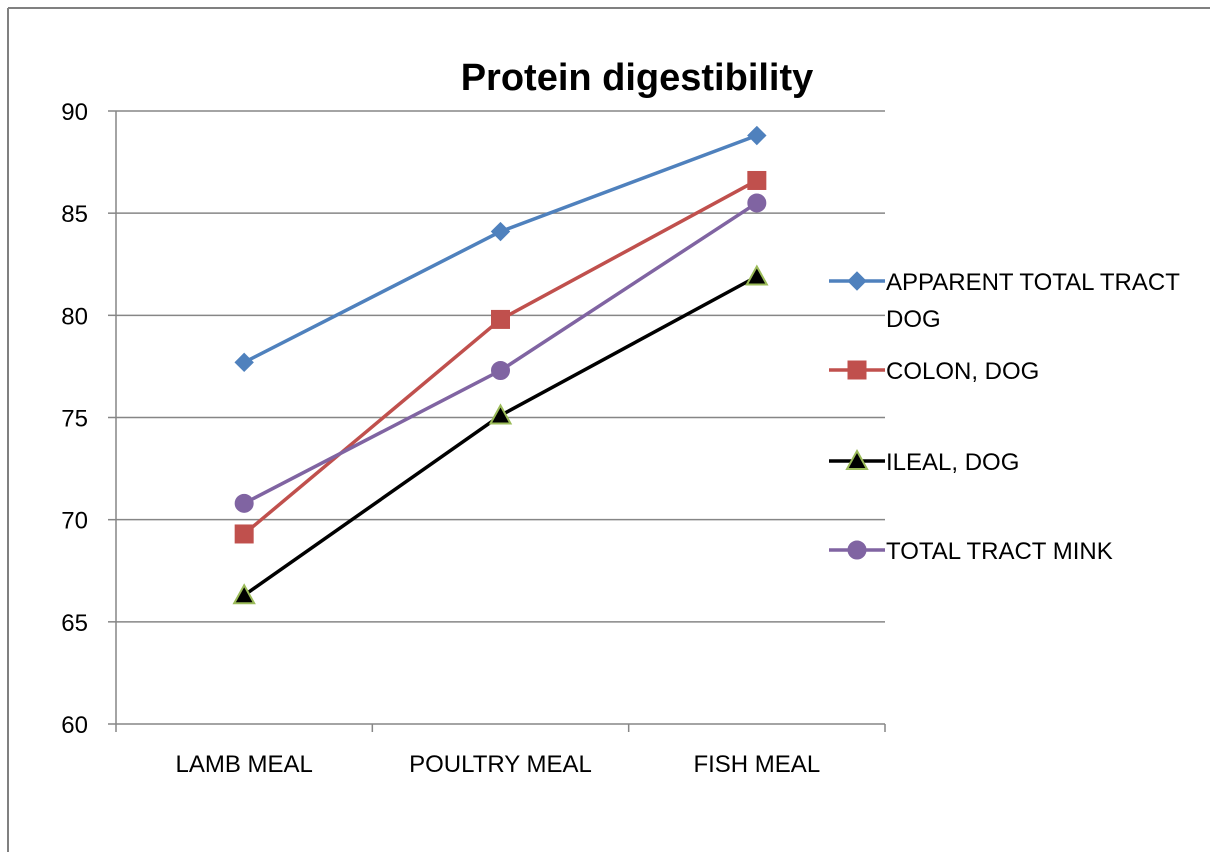 The width and height of the screenshot is (1210, 857). What do you see at coordinates (999, 551) in the screenshot?
I see `legend-label: TOTAL TRACT MINK` at bounding box center [999, 551].